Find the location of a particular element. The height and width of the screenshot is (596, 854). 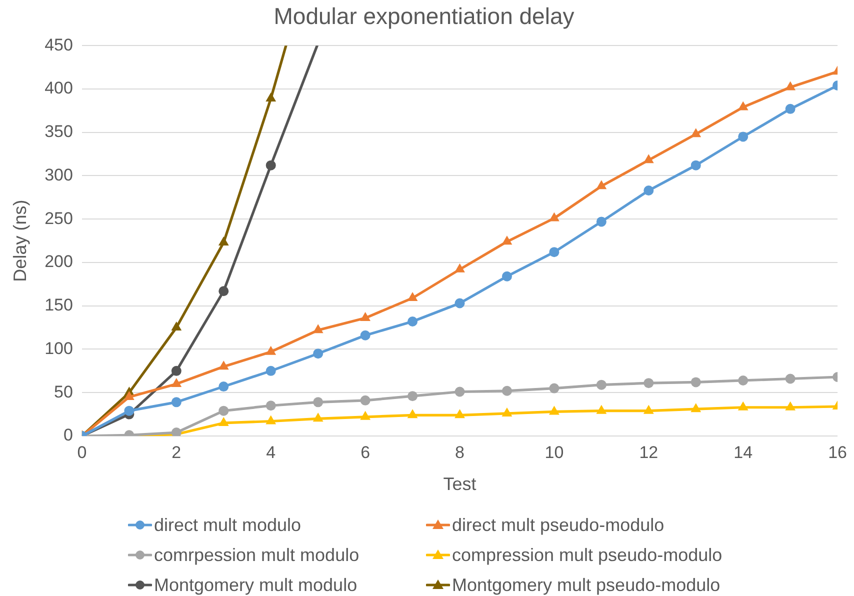

legend-label: compression mult pseudo-modulo is located at coordinates (587, 555).